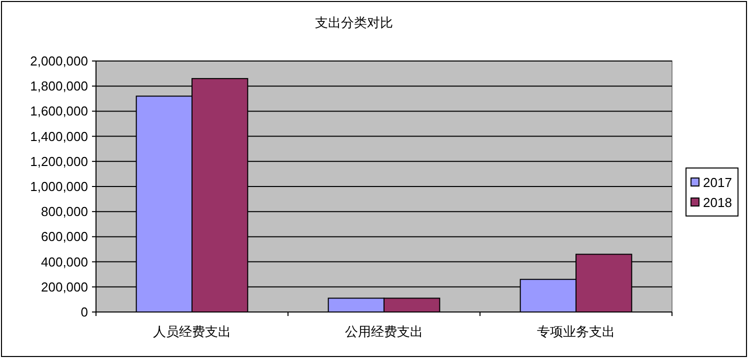  Describe the element at coordinates (59, 86) in the screenshot. I see `y-tick-label: 1,800,000` at that location.